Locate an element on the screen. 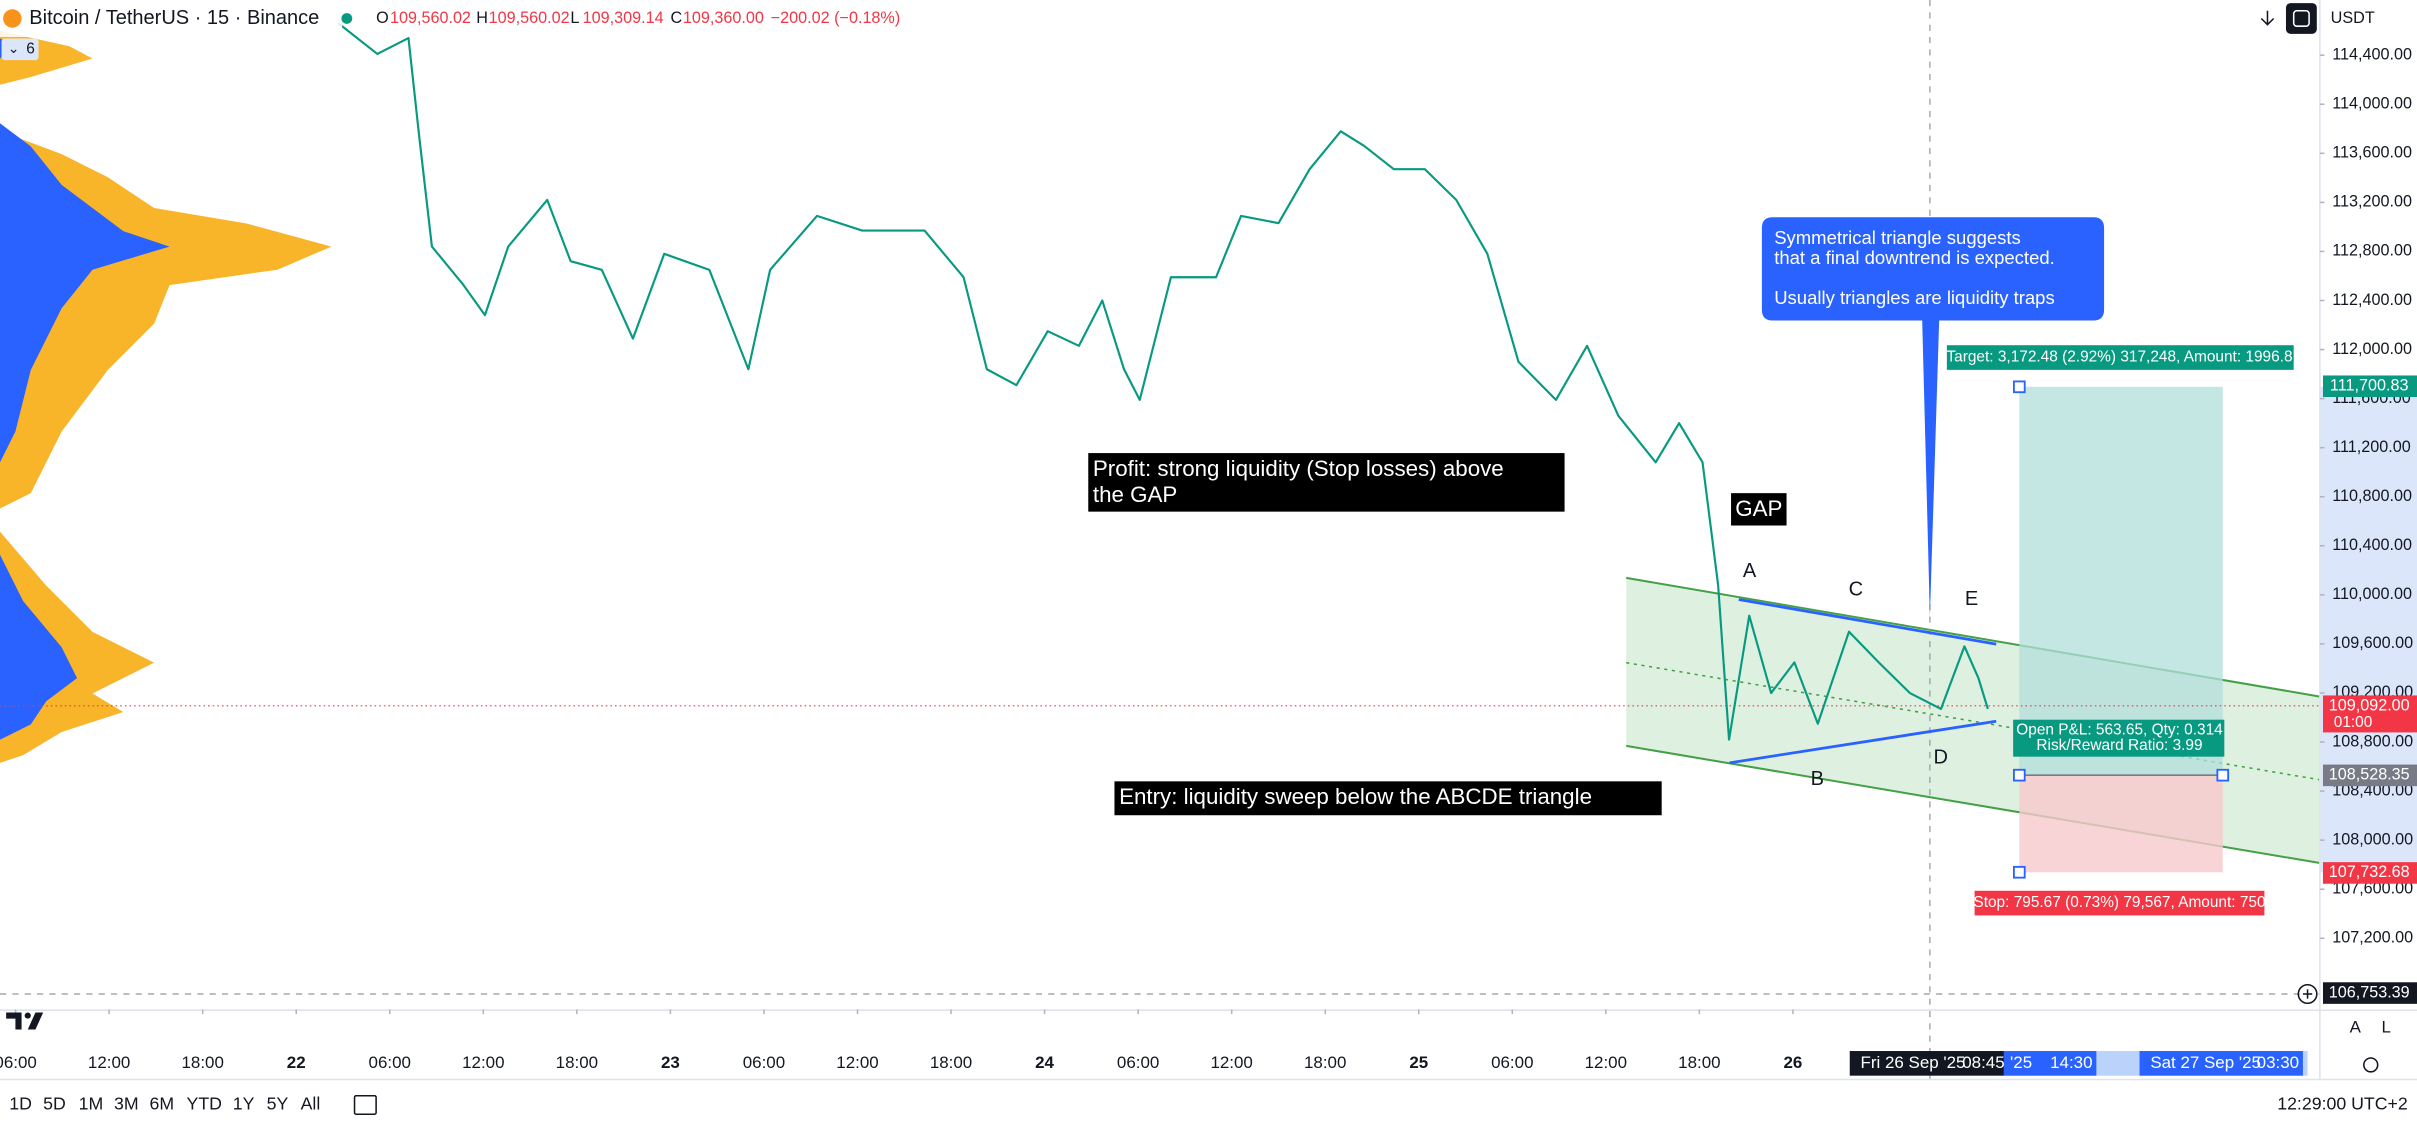 The height and width of the screenshot is (1125, 2417). volume-profile is located at coordinates (166, 396).